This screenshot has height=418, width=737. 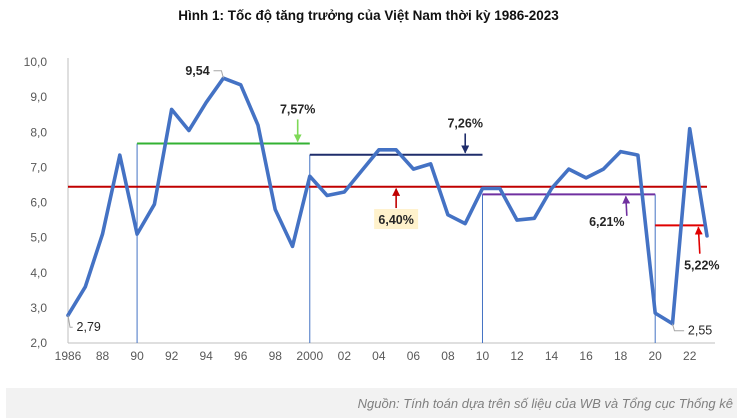 I want to click on annotation-label: 9,54, so click(x=197, y=71).